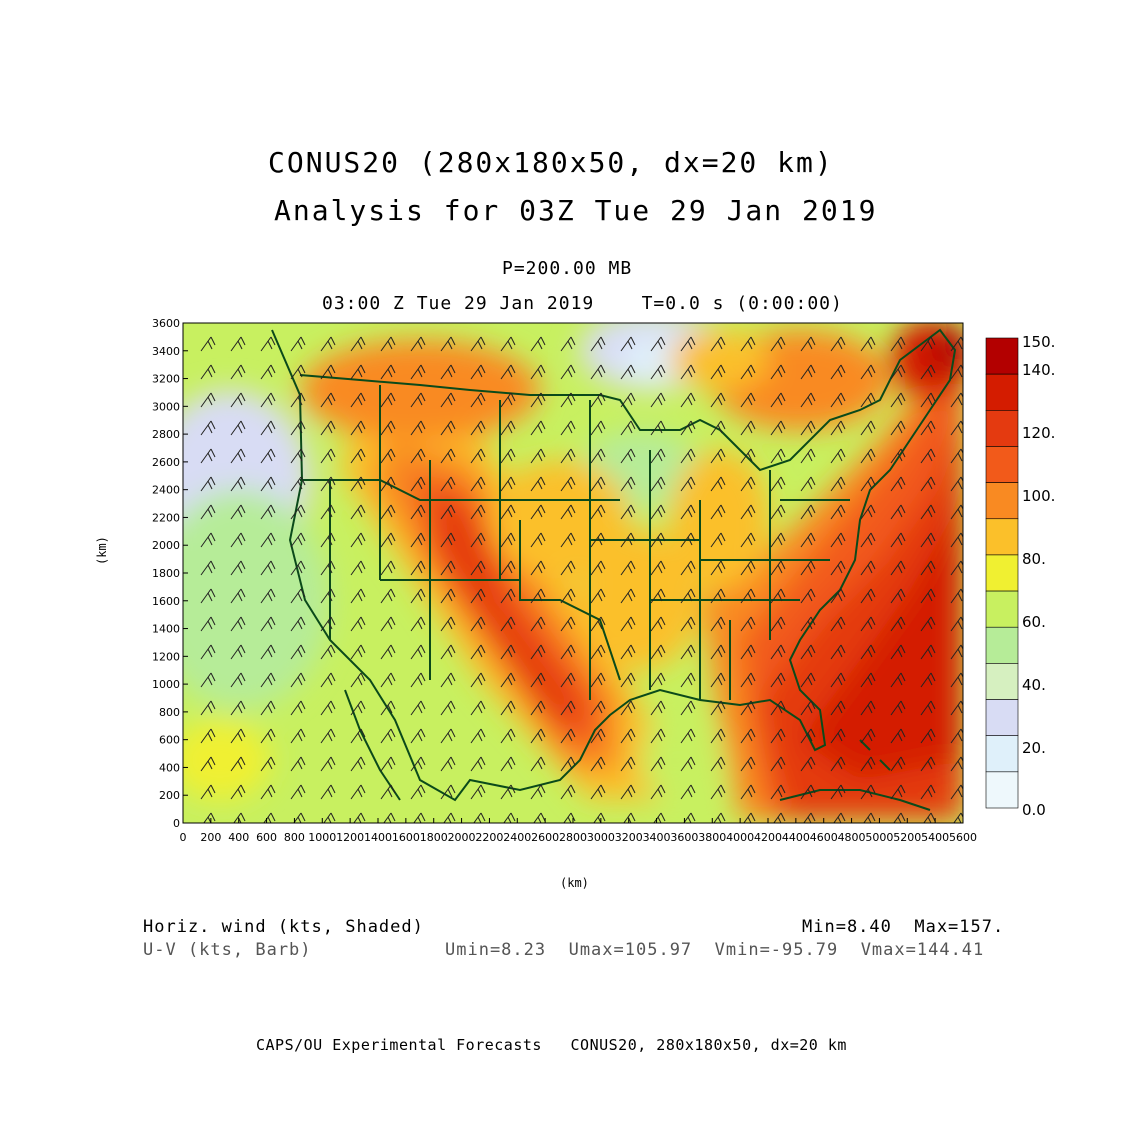  I want to click on x-axis-unit: (km), so click(574, 883).